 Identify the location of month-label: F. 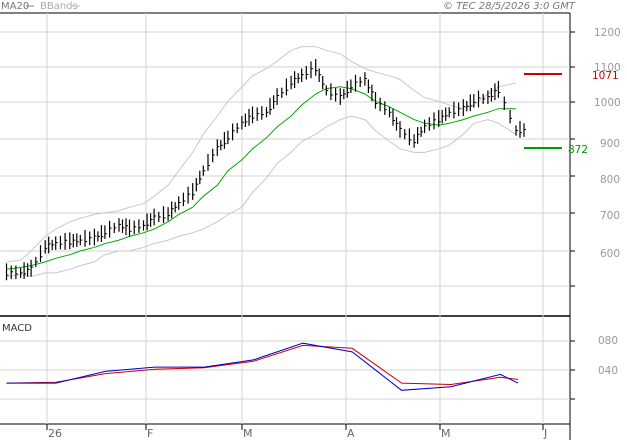
(150, 433).